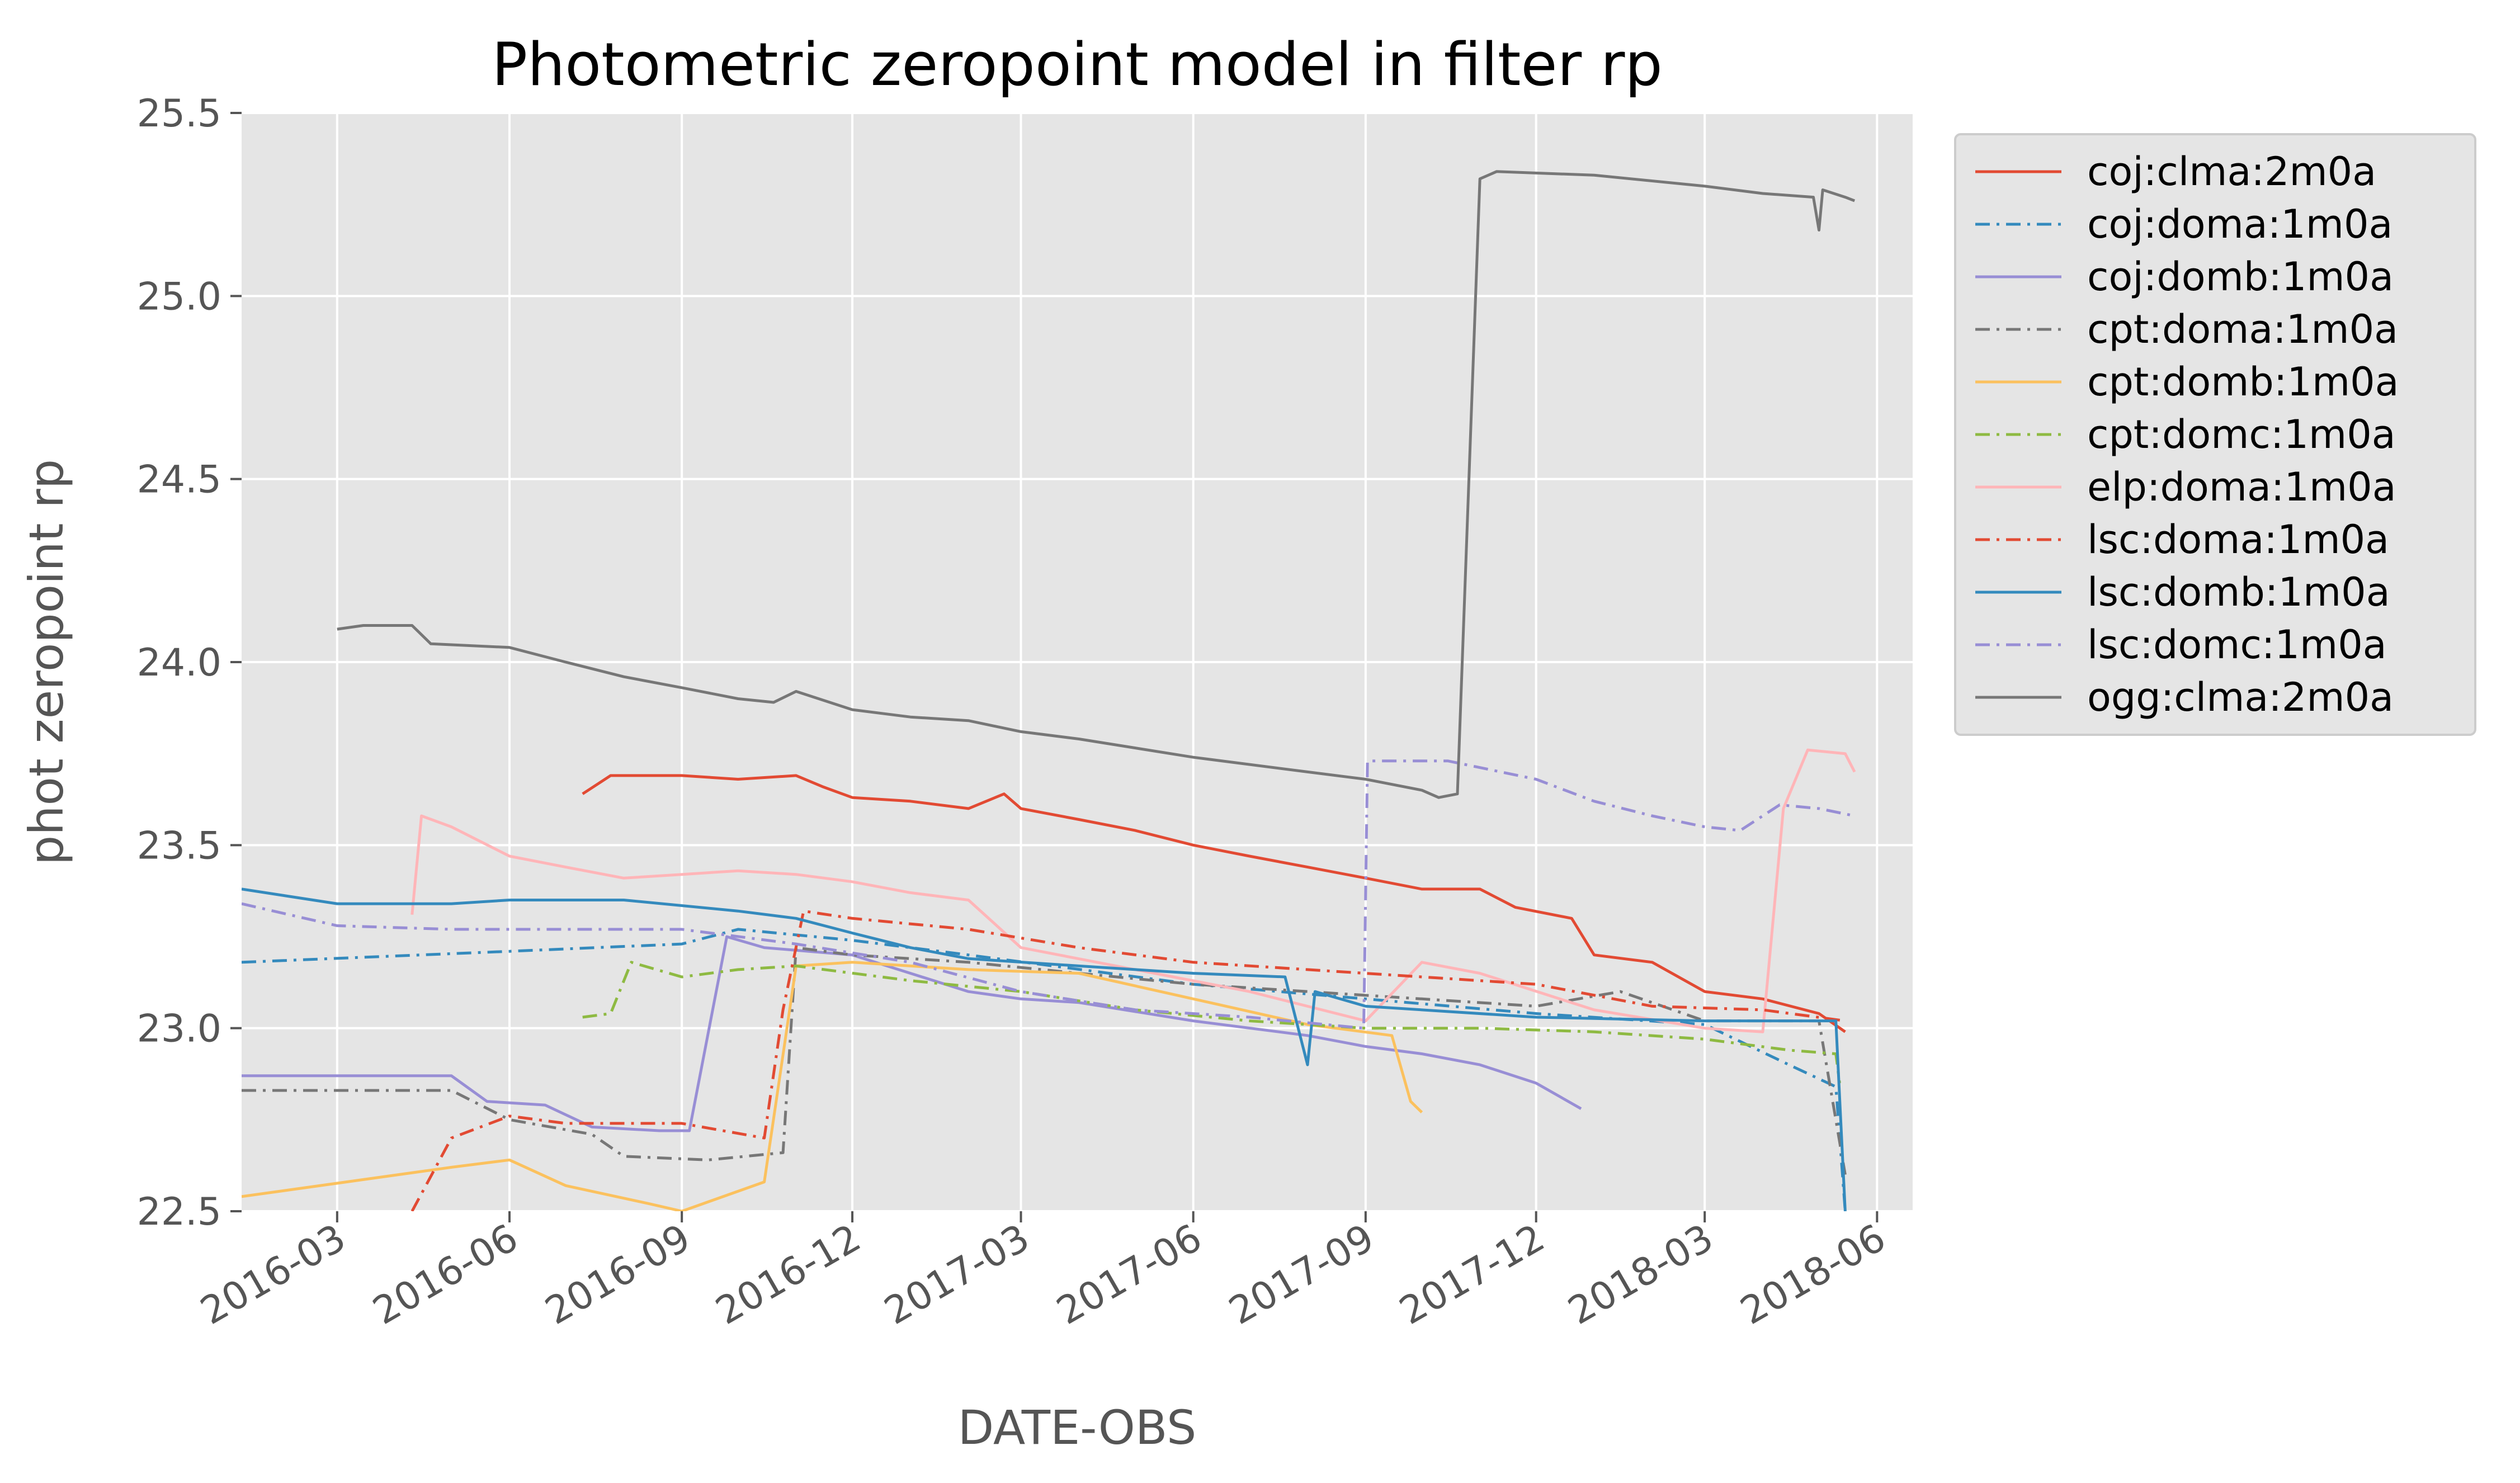  What do you see at coordinates (179, 1029) in the screenshot?
I see `y-tick-label: 23.0` at bounding box center [179, 1029].